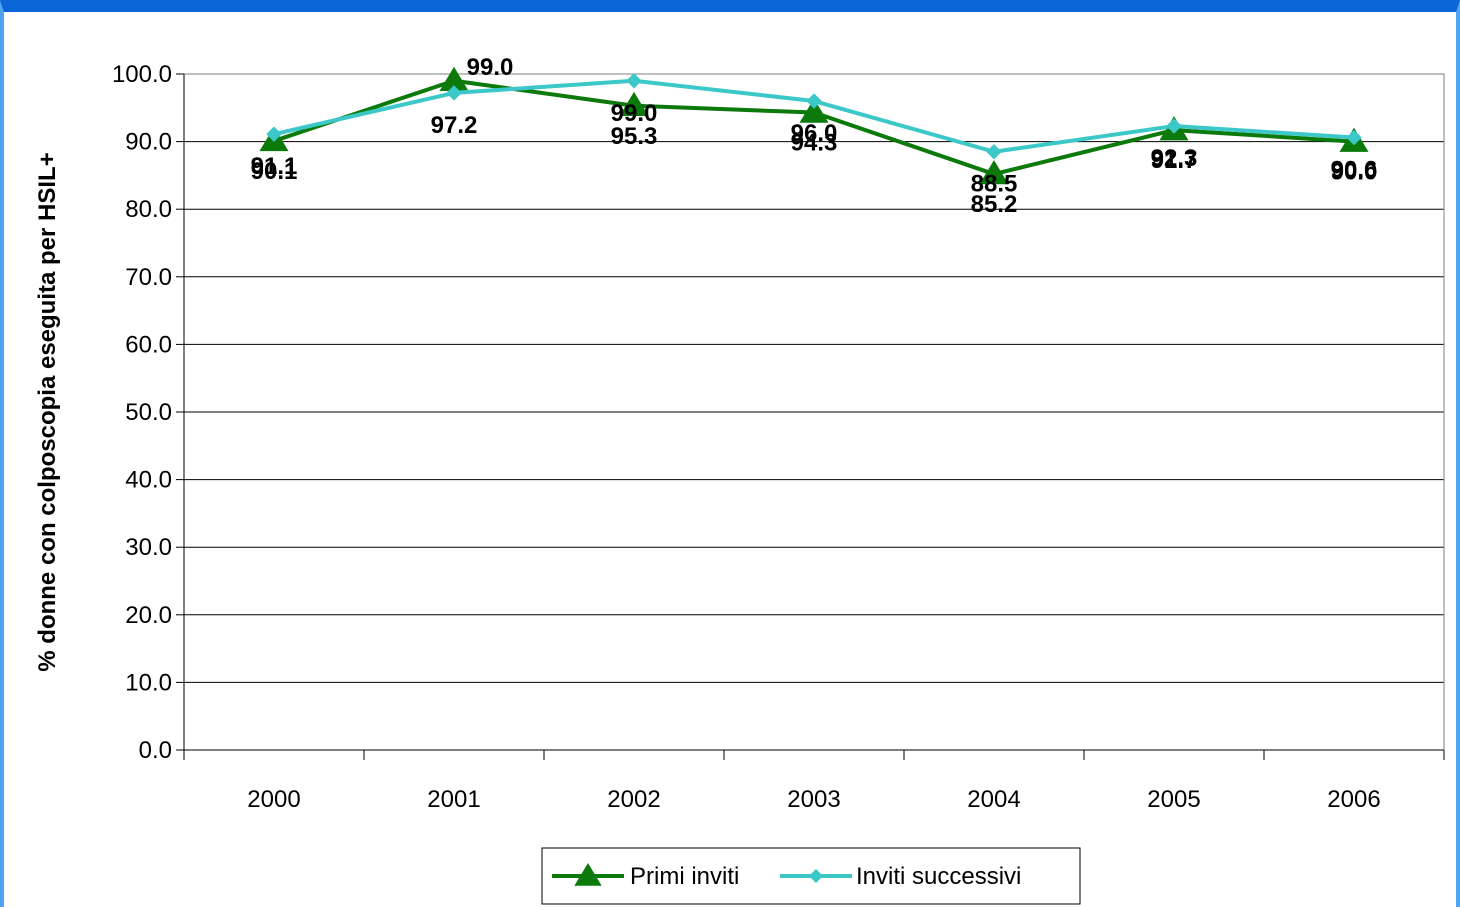 Image resolution: width=1460 pixels, height=907 pixels. What do you see at coordinates (453, 799) in the screenshot?
I see `x-tick-label: 2001` at bounding box center [453, 799].